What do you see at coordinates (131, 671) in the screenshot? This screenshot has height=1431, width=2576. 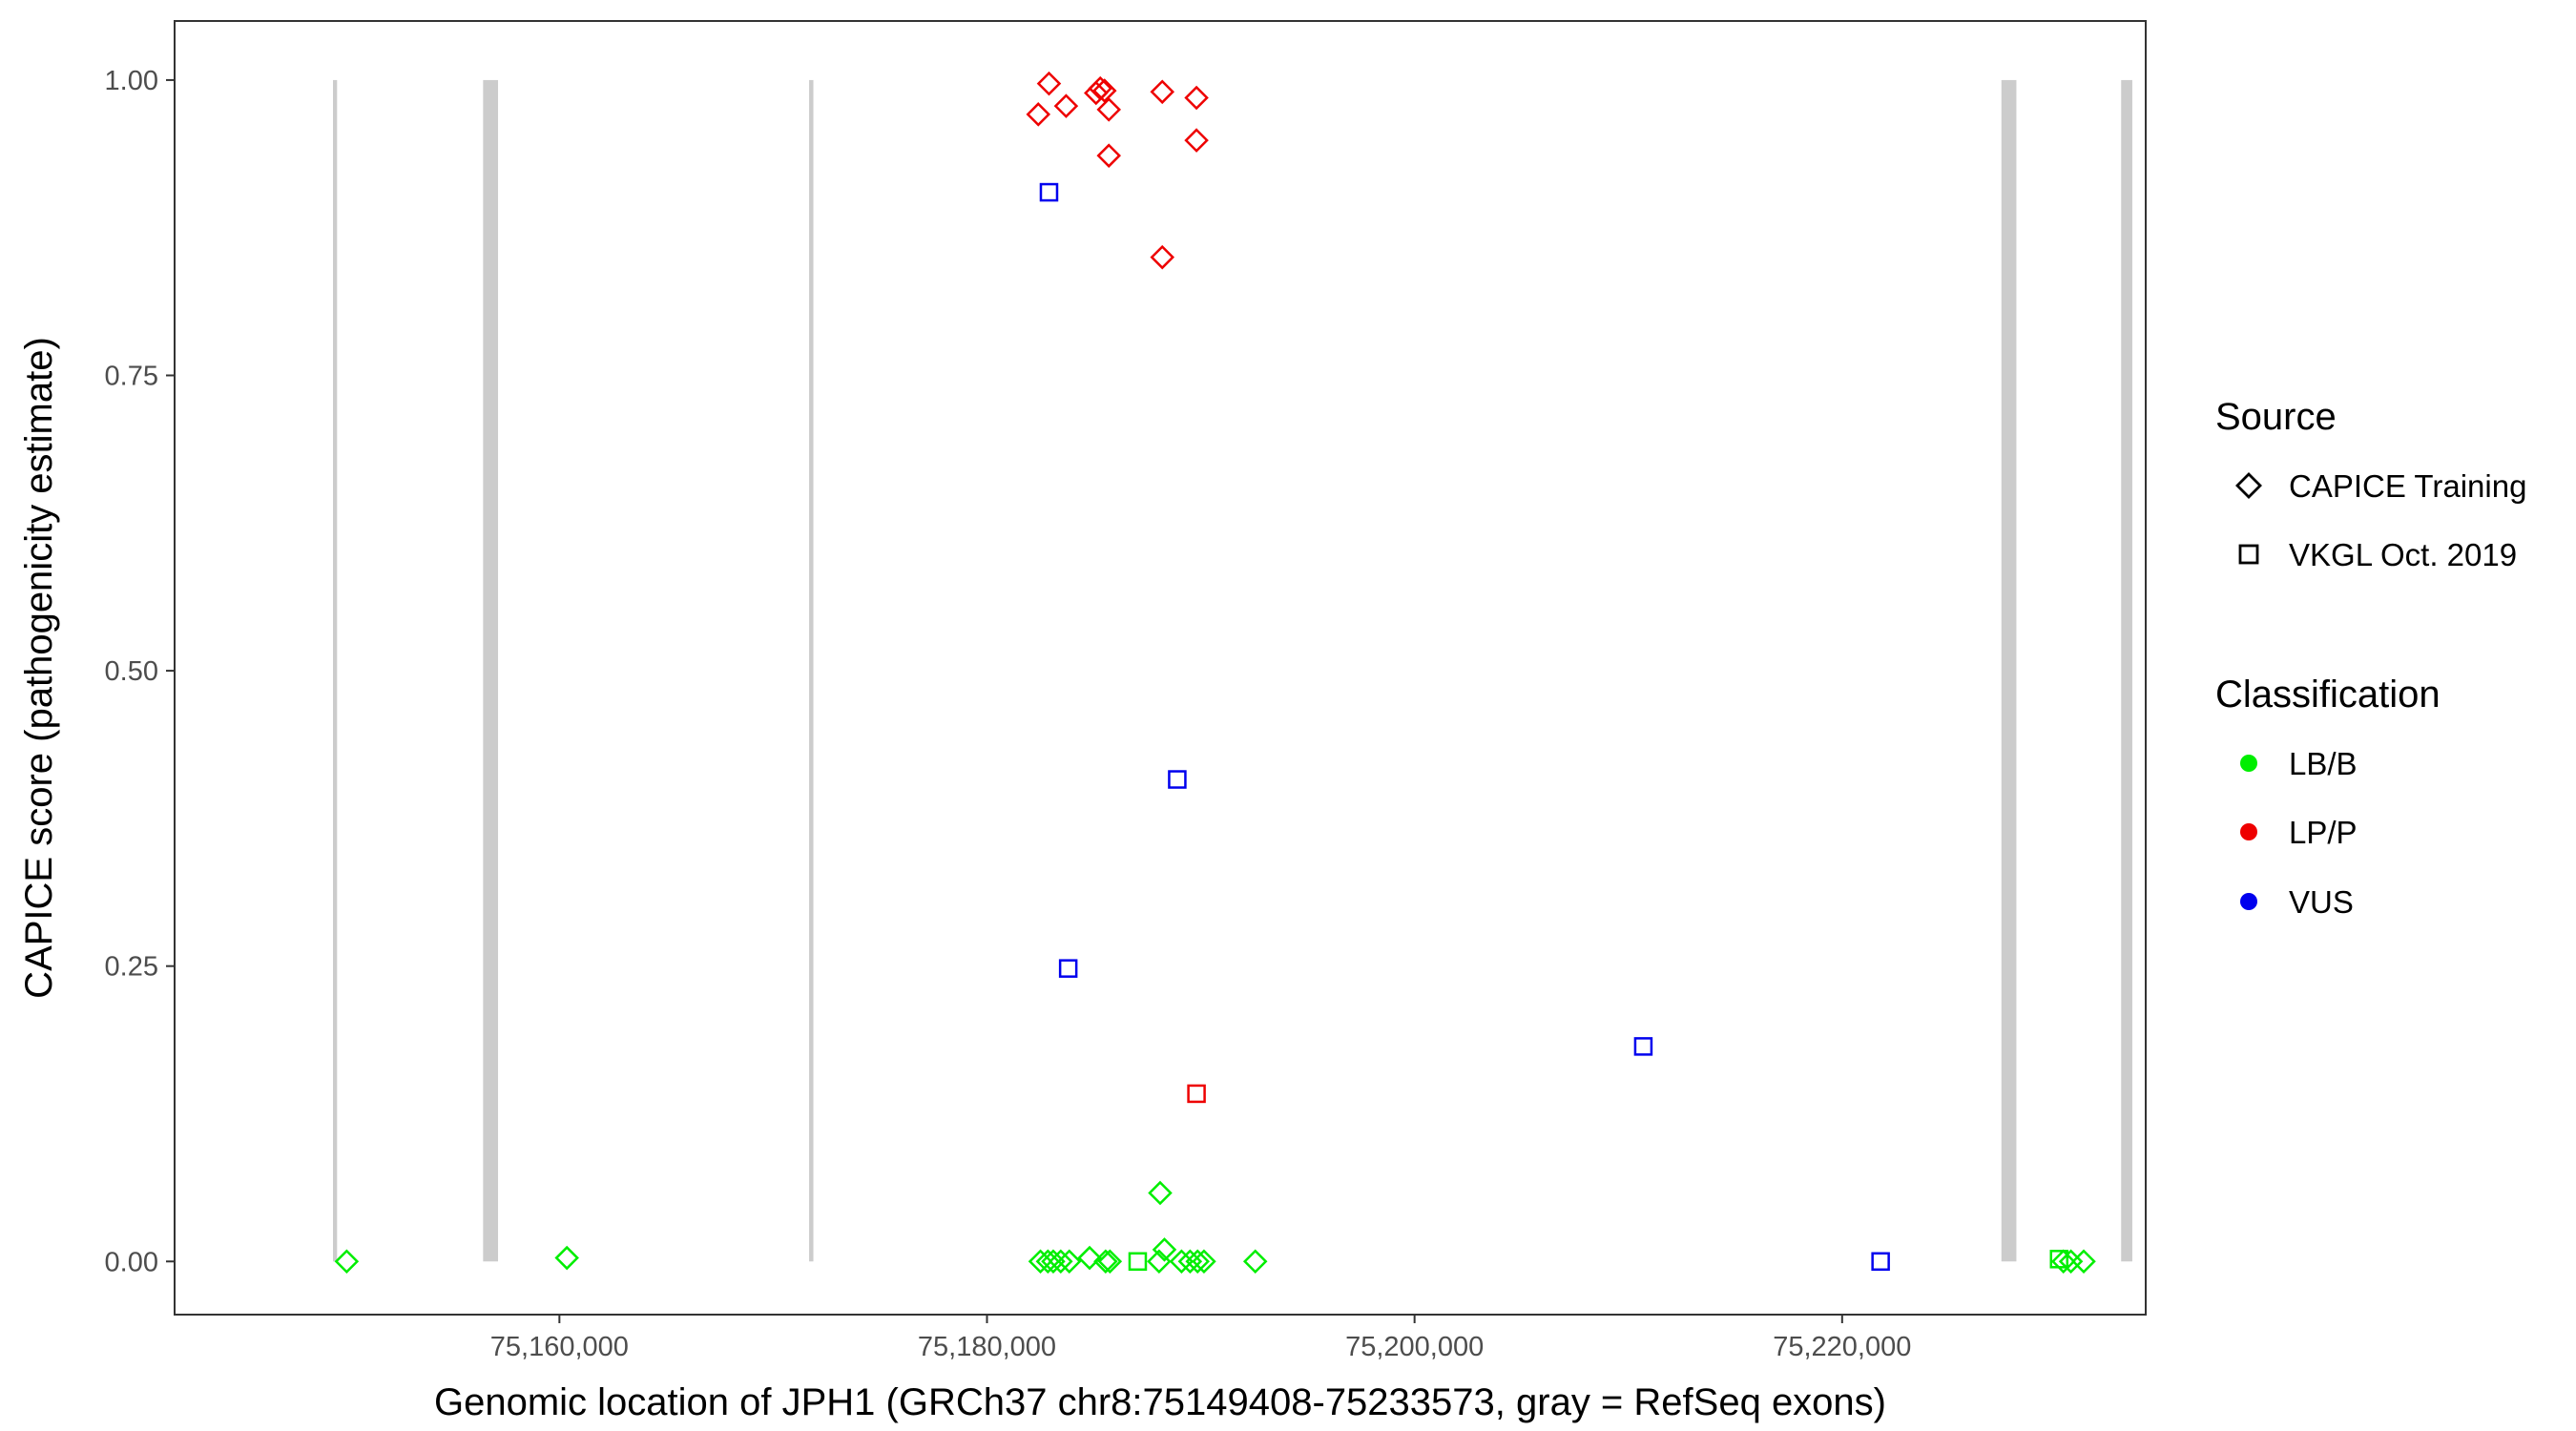 I see `y-tick-label: 0.50` at bounding box center [131, 671].